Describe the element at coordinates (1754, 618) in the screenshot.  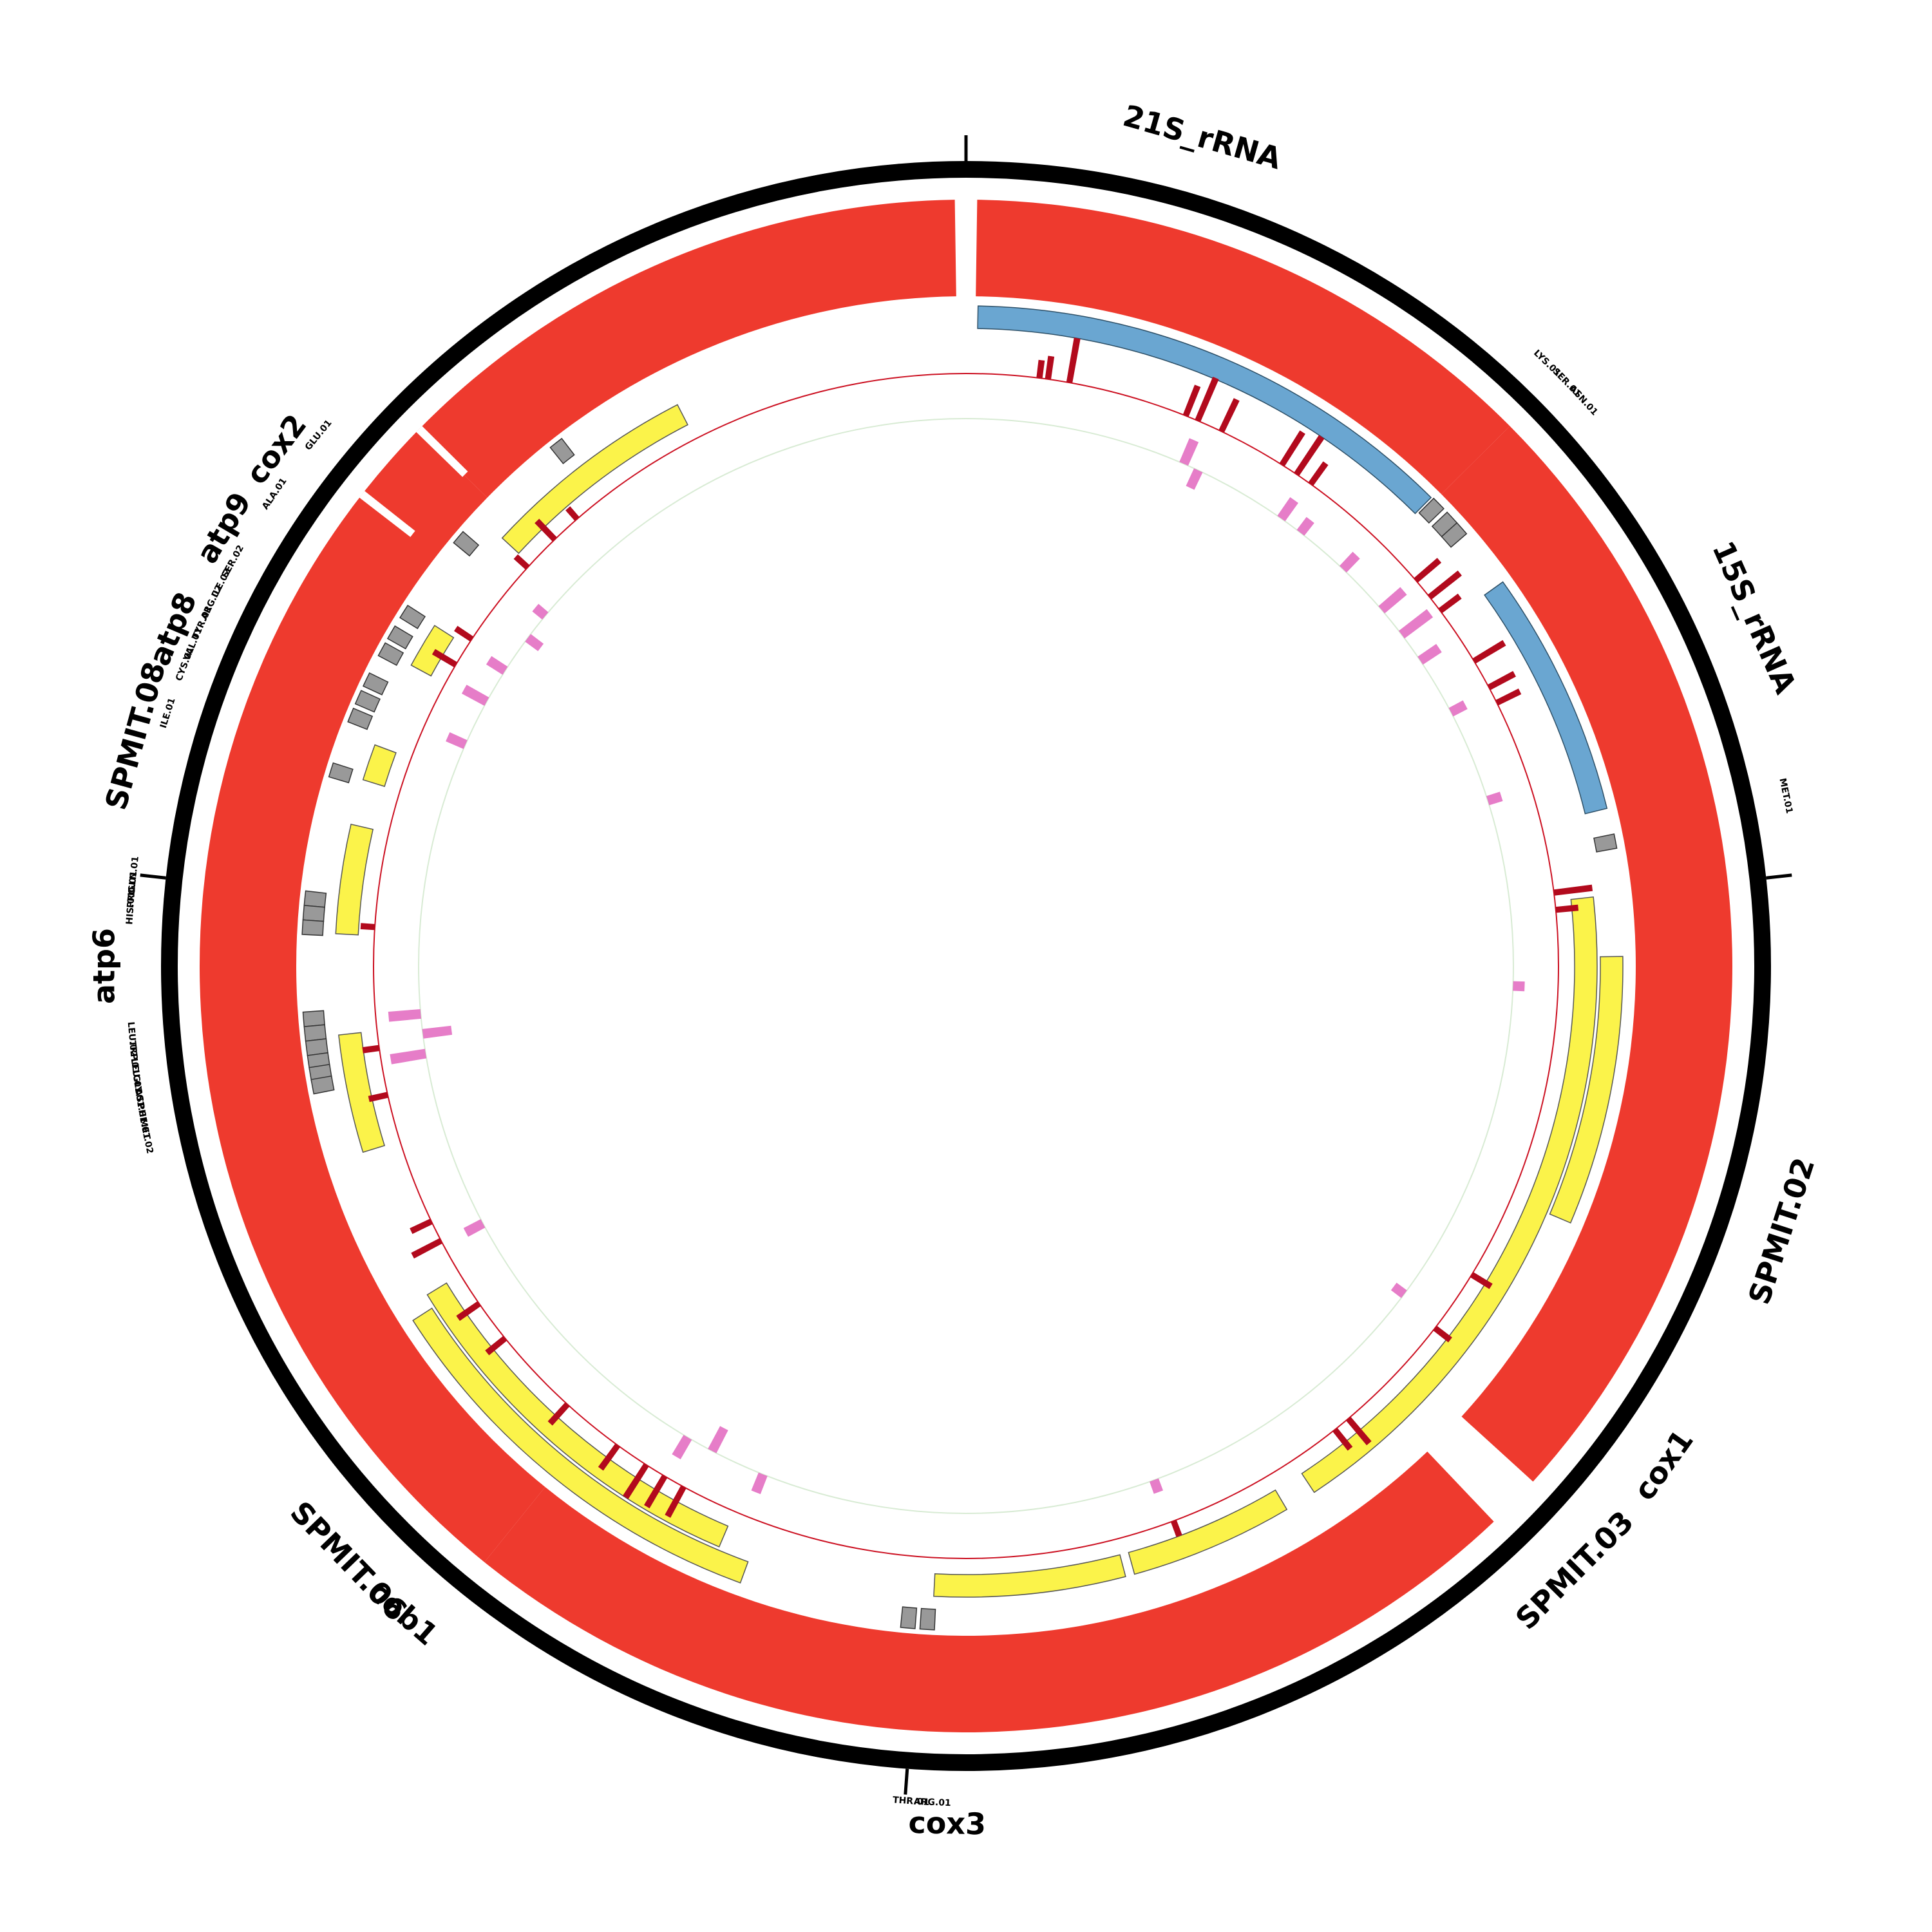
I see `gene-label: 15S_rRNA` at that location.